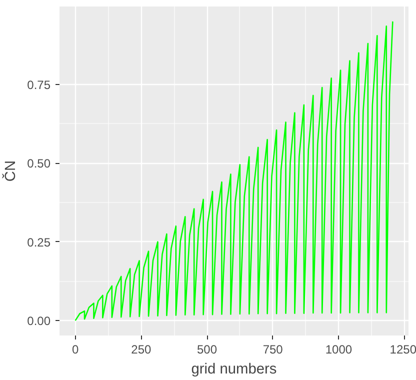 The height and width of the screenshot is (380, 416). Describe the element at coordinates (39, 163) in the screenshot. I see `y-tick-label: 0.50` at that location.